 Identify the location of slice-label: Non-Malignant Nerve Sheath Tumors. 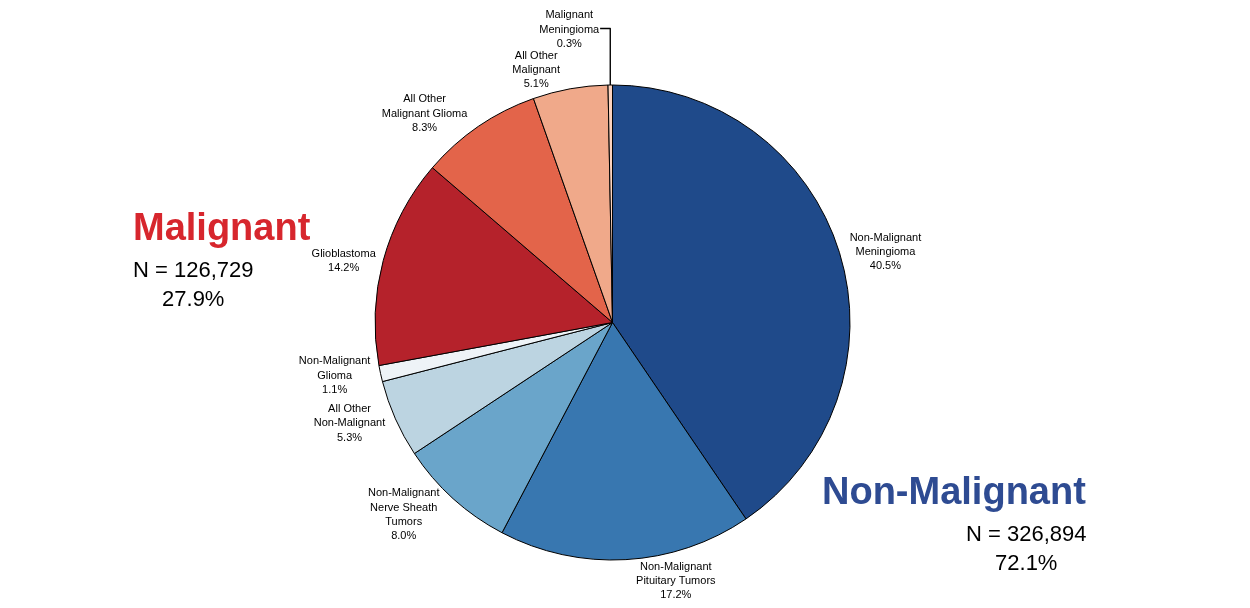
(403, 506).